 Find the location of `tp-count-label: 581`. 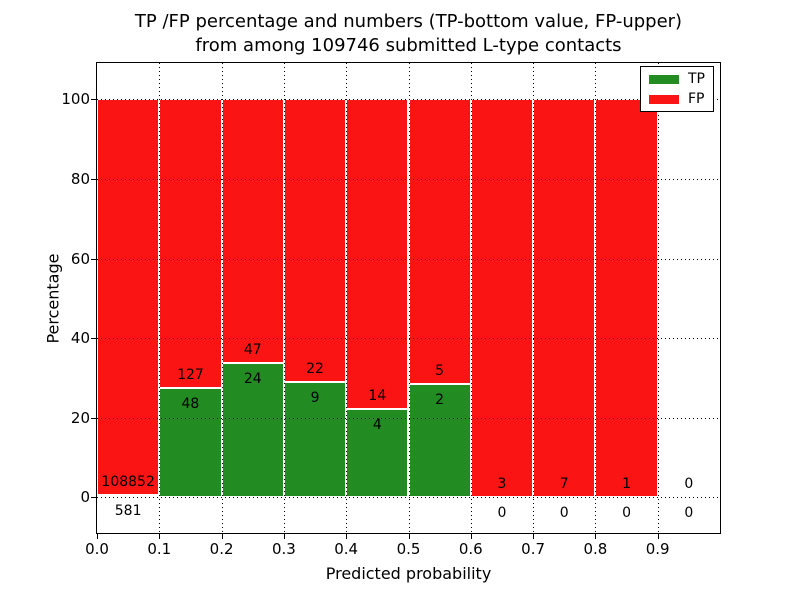

tp-count-label: 581 is located at coordinates (128, 511).